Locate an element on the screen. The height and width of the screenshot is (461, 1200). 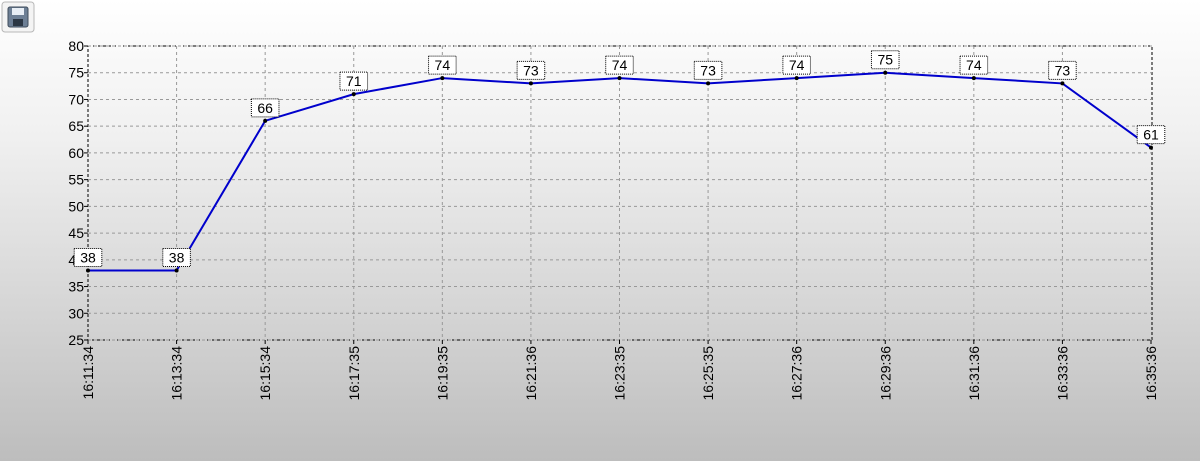
save-icon-shutter is located at coordinates (18, 22).